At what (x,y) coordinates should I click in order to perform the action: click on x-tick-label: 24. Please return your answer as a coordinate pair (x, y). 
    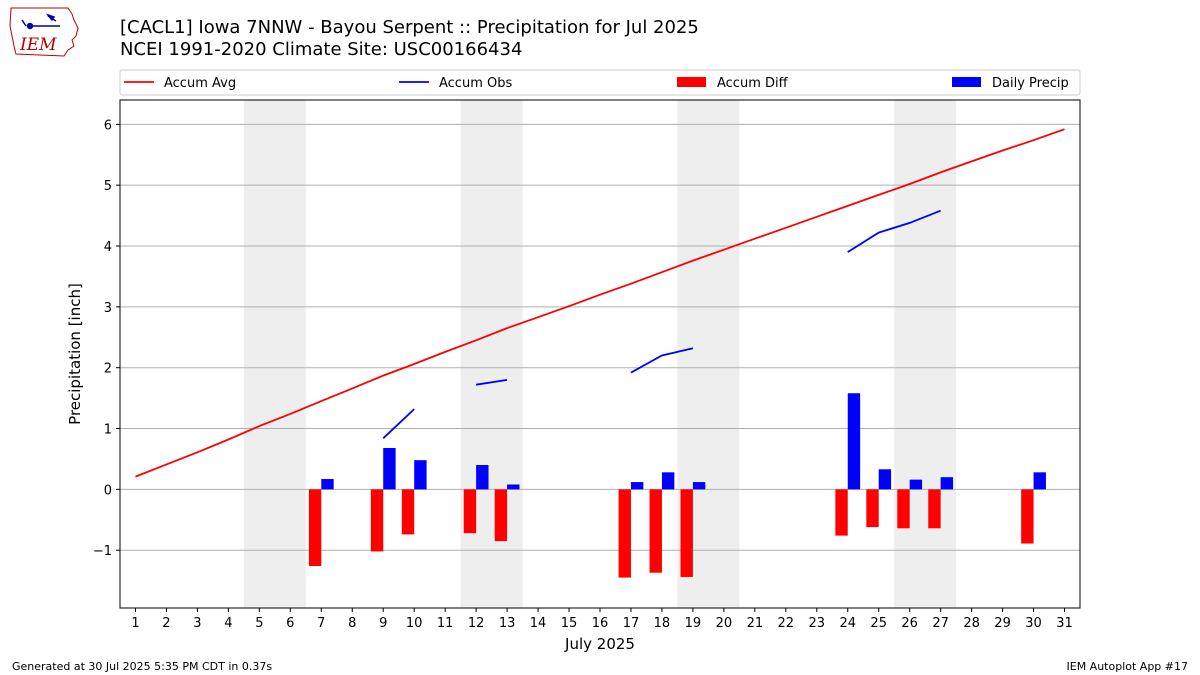
    Looking at the image, I should click on (847, 623).